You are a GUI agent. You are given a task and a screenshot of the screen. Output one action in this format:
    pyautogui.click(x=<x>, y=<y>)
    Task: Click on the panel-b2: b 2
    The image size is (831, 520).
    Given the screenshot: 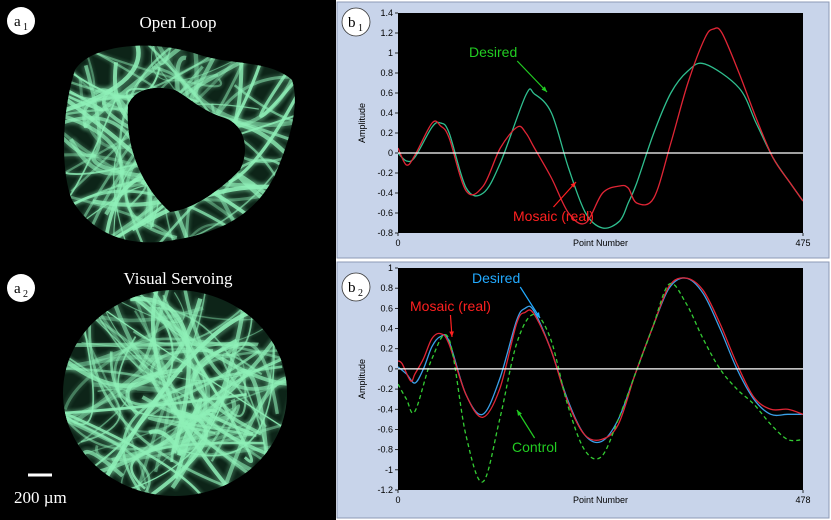 What is the action you would take?
    pyautogui.click(x=356, y=287)
    